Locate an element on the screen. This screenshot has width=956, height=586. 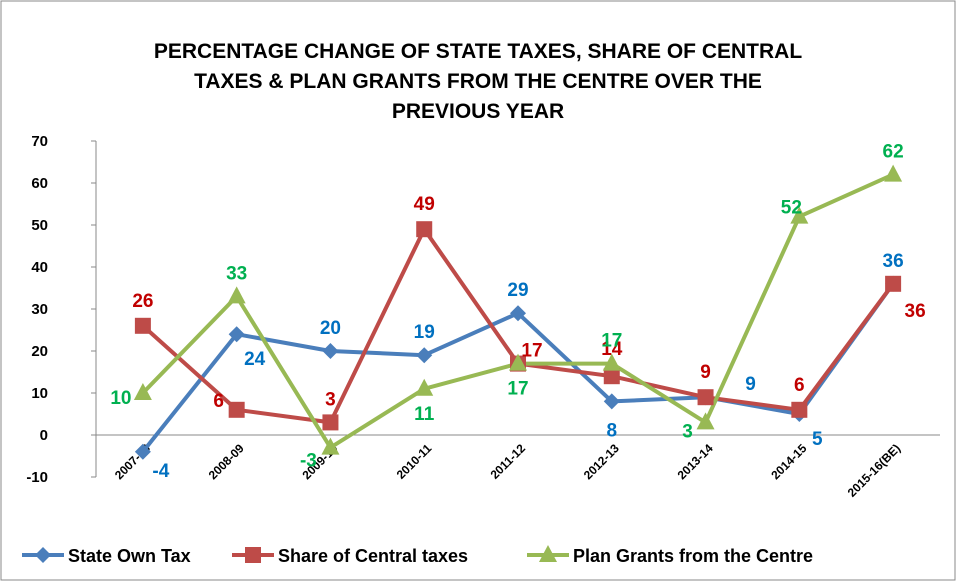
y-tick-label: 0 is located at coordinates (44, 435).